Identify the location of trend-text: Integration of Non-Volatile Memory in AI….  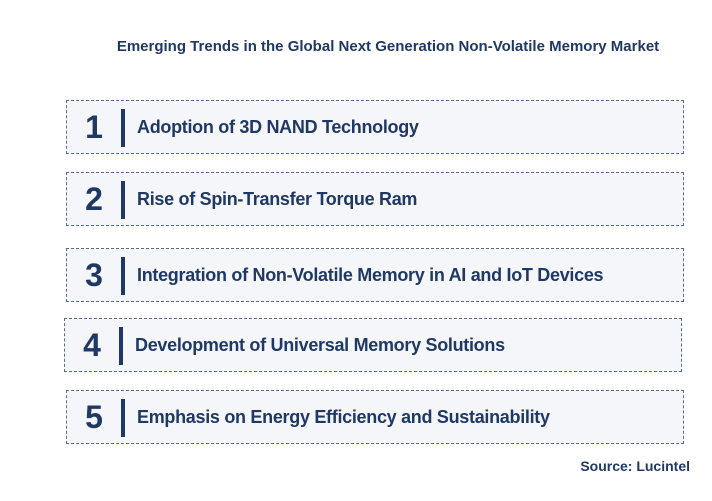
(370, 274).